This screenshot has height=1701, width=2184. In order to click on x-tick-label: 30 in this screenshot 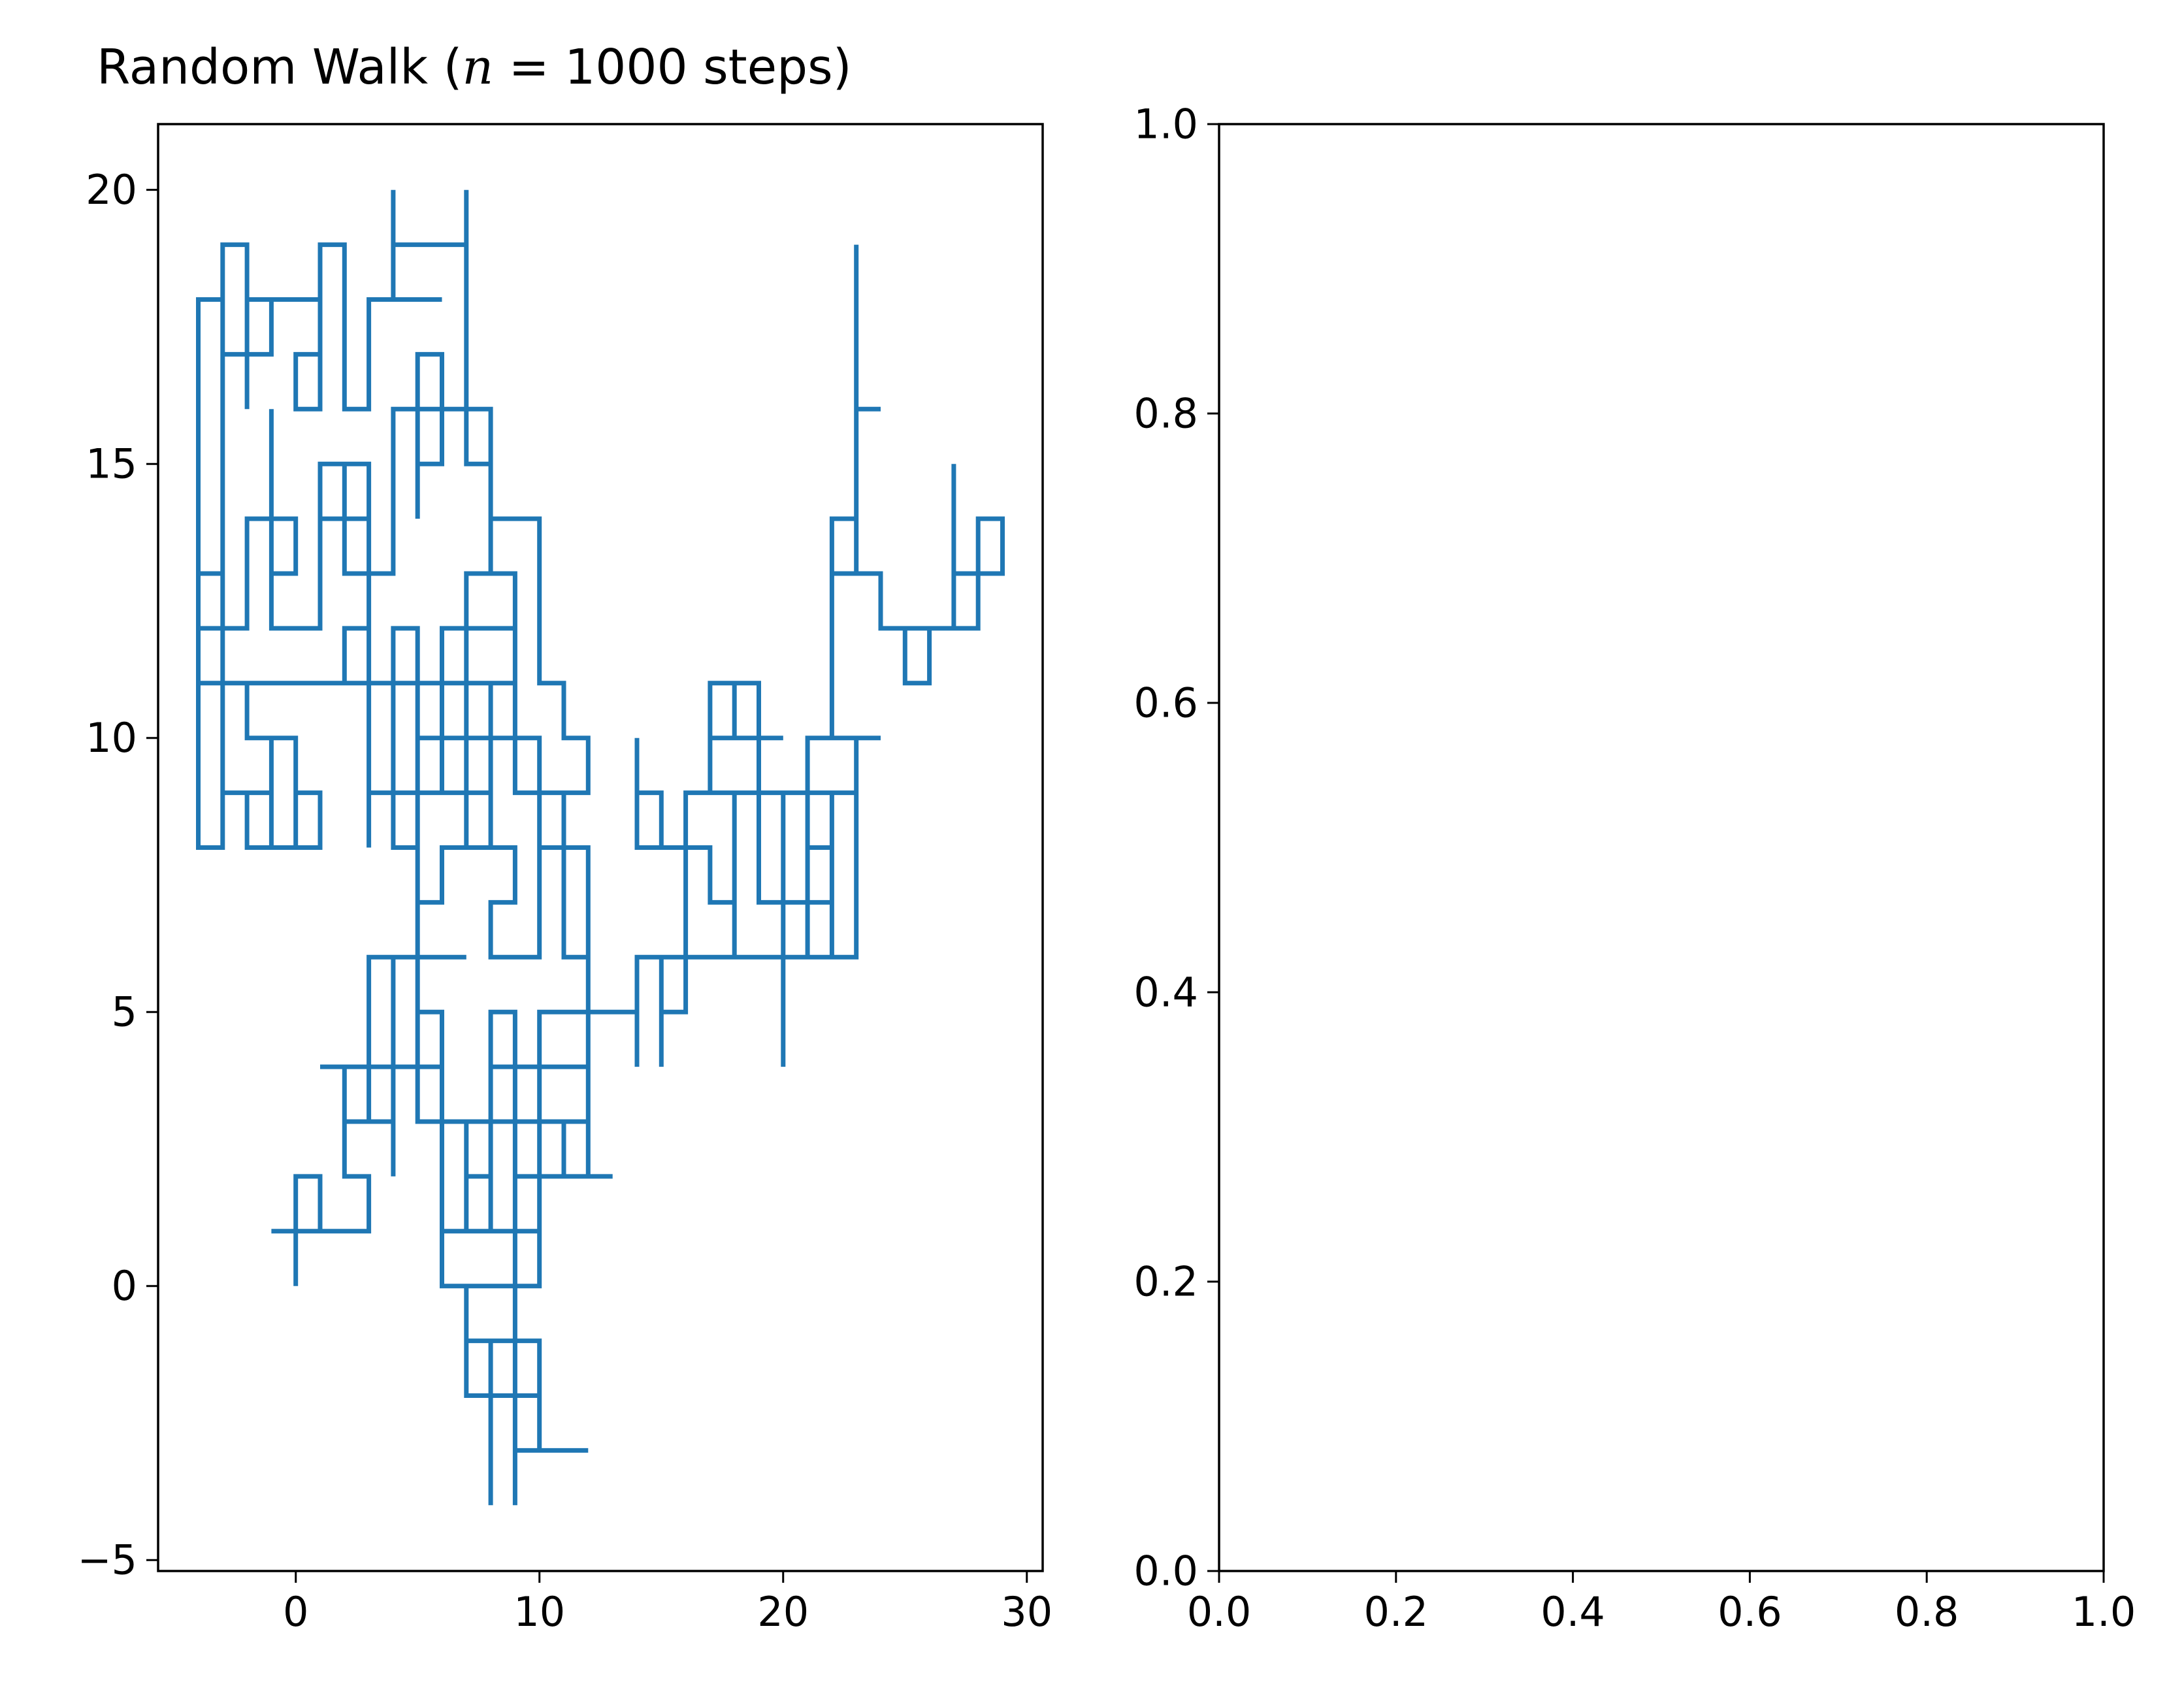, I will do `click(1026, 1612)`.